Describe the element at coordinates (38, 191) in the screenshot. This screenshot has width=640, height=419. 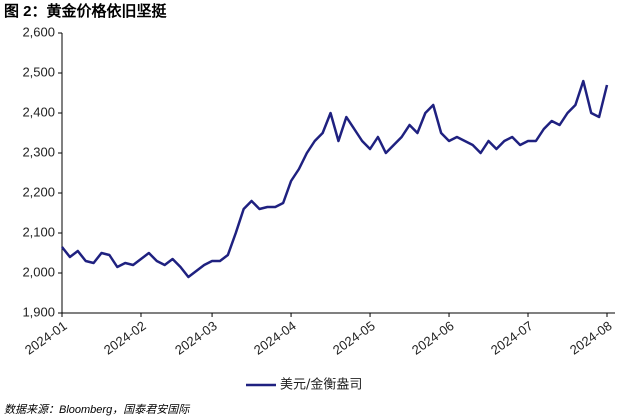
I see `y-tick-label: 2,200` at that location.